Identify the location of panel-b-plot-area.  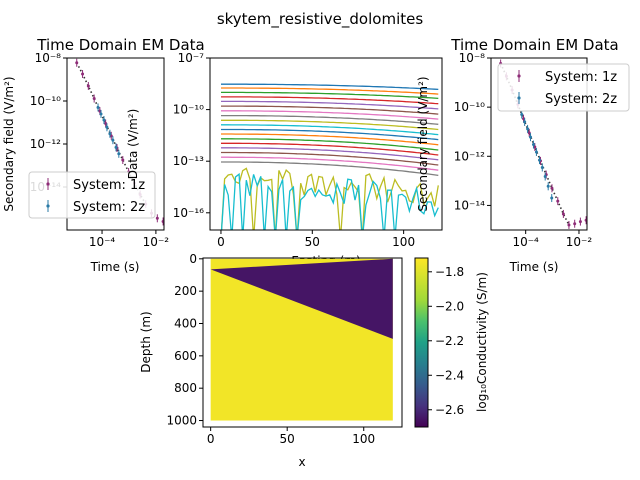
(329, 156).